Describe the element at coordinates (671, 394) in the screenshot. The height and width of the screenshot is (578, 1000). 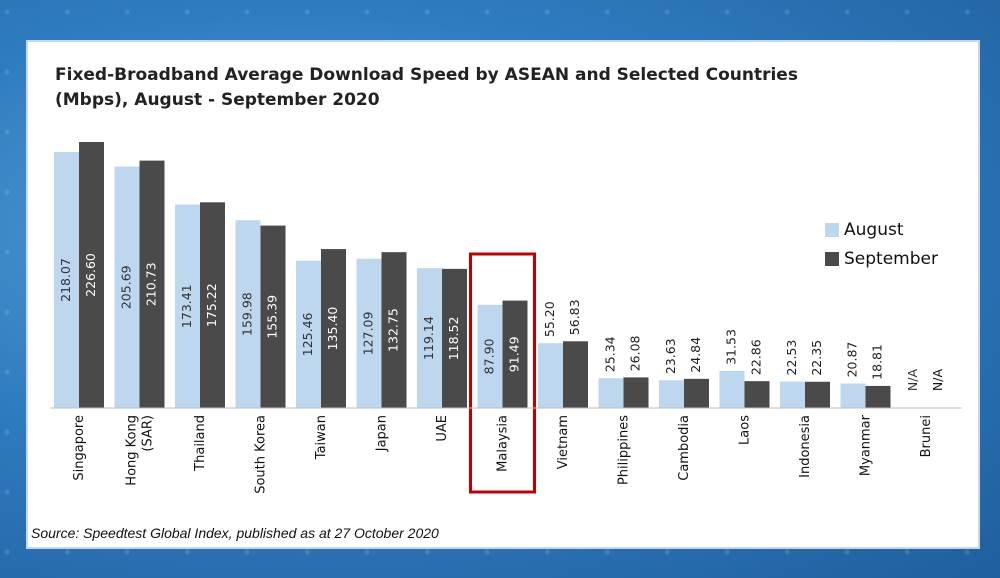
I see `bar-cambodia-august` at that location.